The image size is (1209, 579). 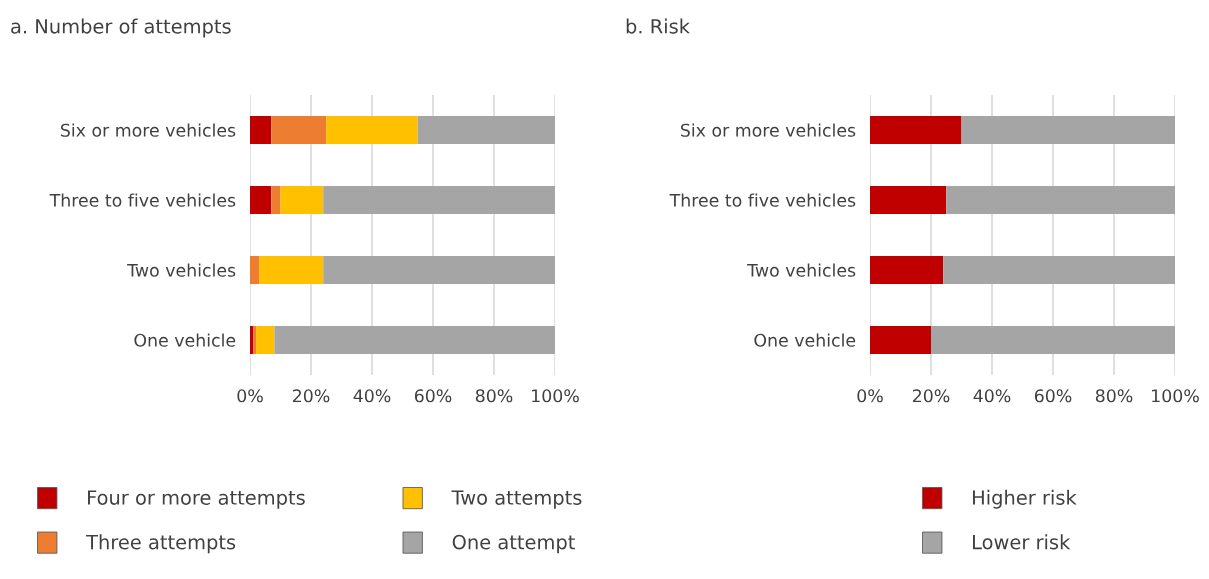 What do you see at coordinates (516, 499) in the screenshot?
I see `legend-label: Two attempts` at bounding box center [516, 499].